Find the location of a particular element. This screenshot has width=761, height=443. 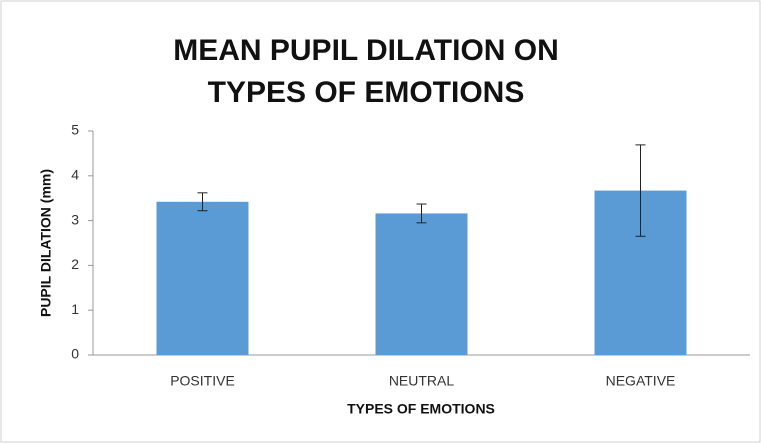

y-tick-label: 1 is located at coordinates (75, 309).